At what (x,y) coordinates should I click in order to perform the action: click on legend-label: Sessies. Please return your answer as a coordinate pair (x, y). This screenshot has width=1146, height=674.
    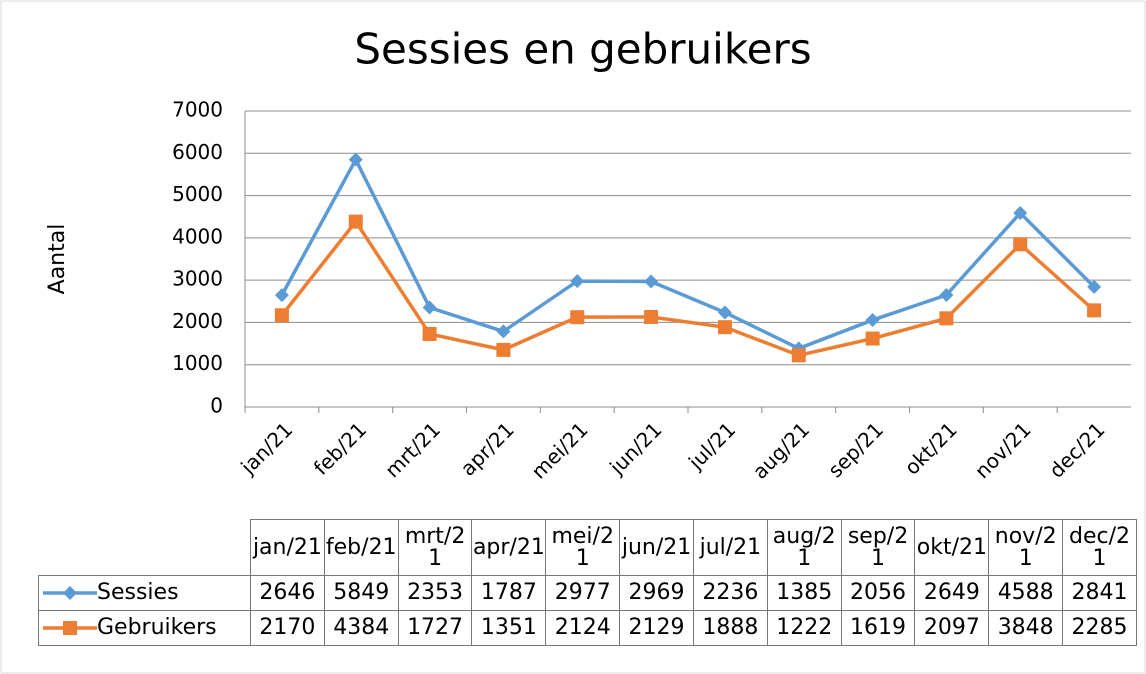
    Looking at the image, I should click on (138, 592).